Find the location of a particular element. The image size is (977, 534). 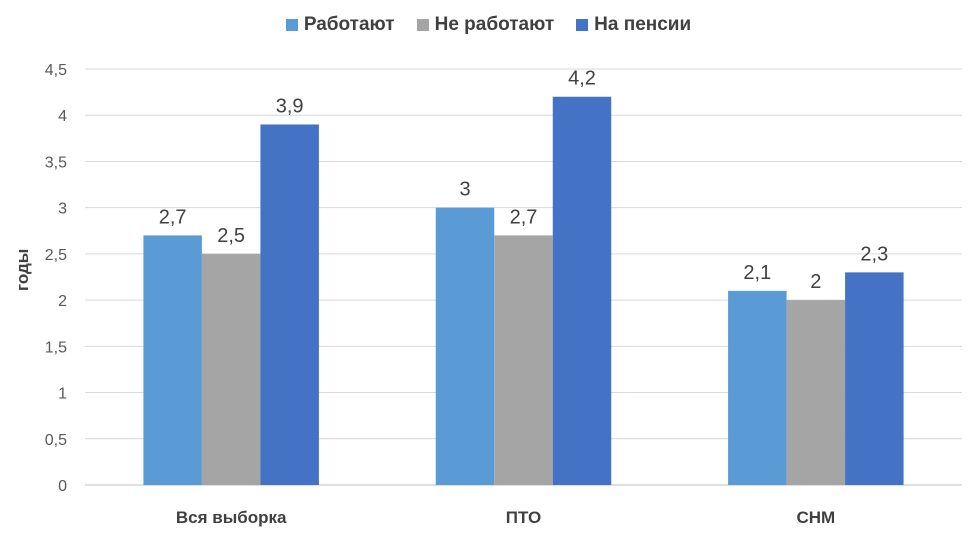

legend-item-retired: На пенсии is located at coordinates (633, 25).